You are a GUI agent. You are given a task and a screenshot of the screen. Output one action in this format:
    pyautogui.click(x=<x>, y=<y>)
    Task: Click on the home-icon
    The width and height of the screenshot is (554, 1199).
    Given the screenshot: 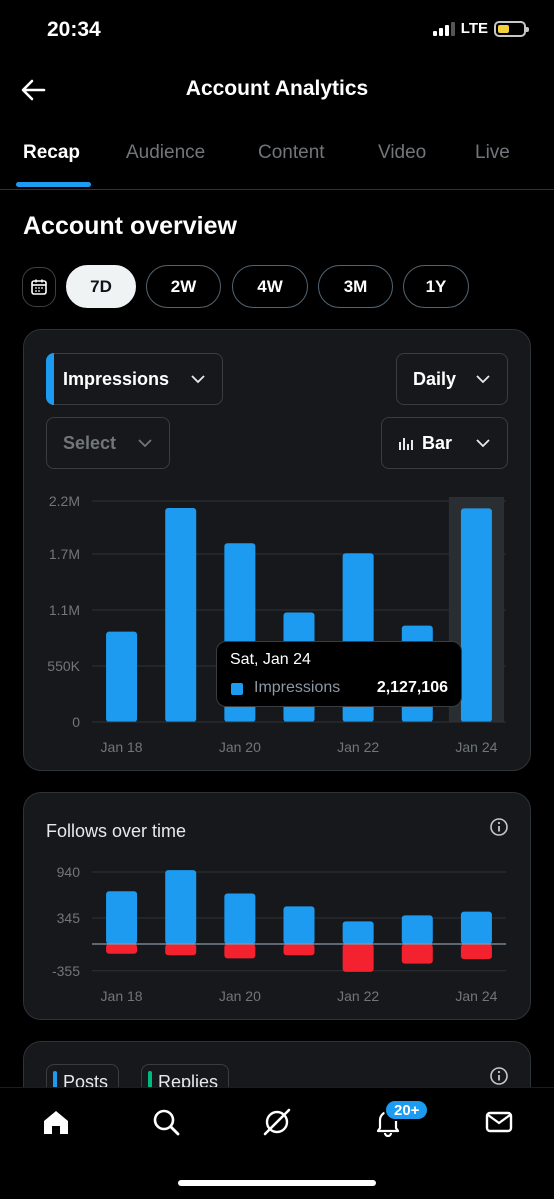 What is the action you would take?
    pyautogui.click(x=56, y=1122)
    